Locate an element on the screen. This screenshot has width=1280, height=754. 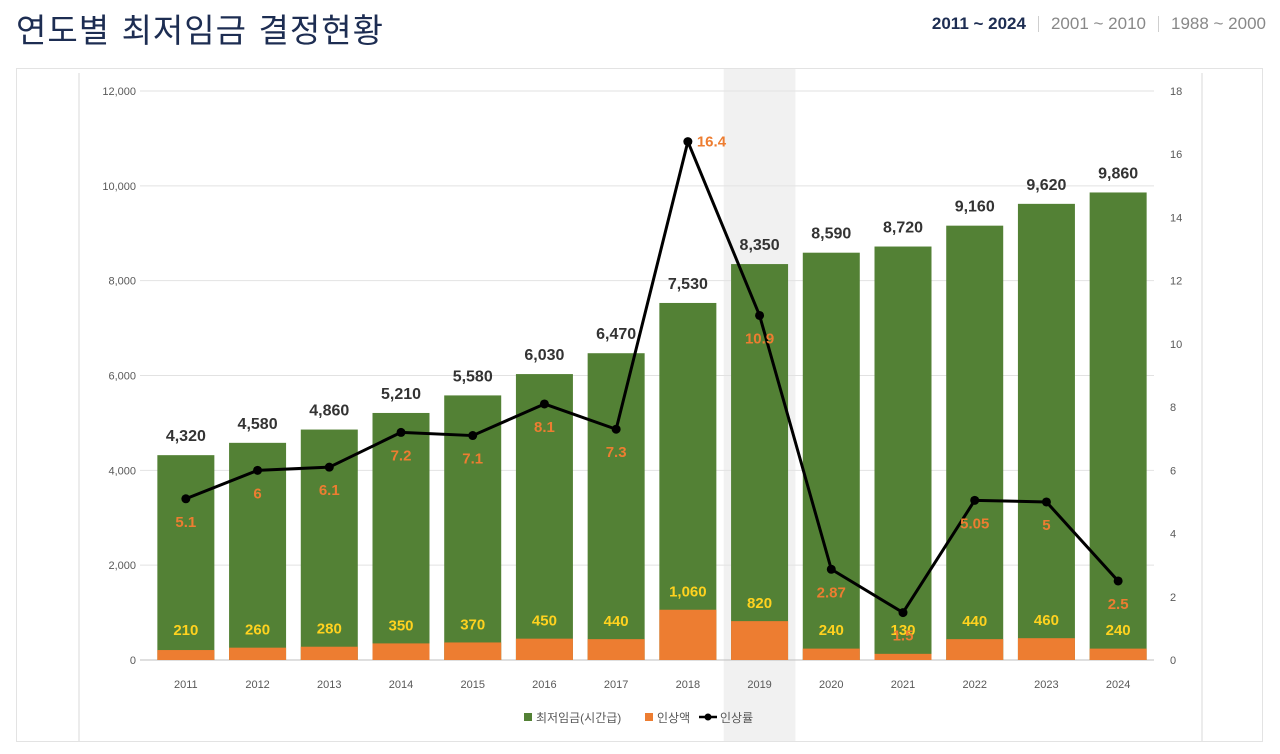
wage-value-label: 7,530 is located at coordinates (688, 284).